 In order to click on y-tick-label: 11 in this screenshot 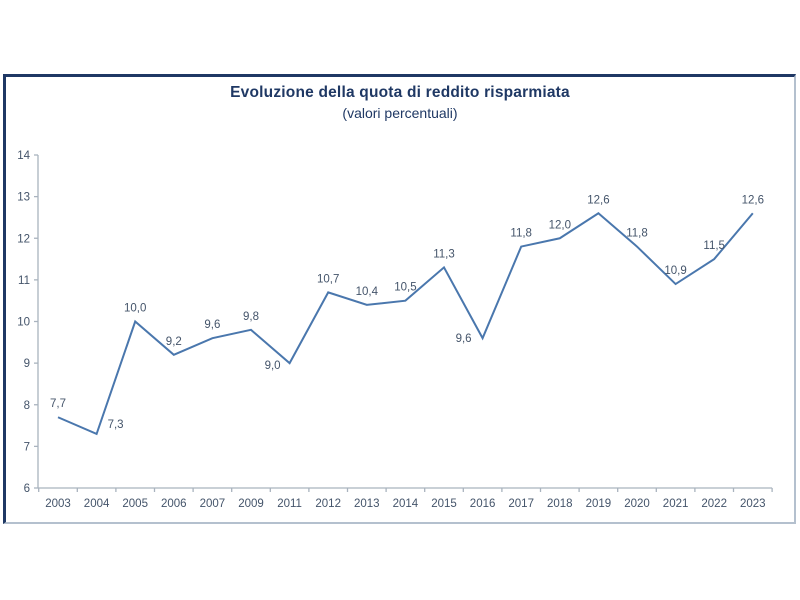, I will do `click(24, 281)`.